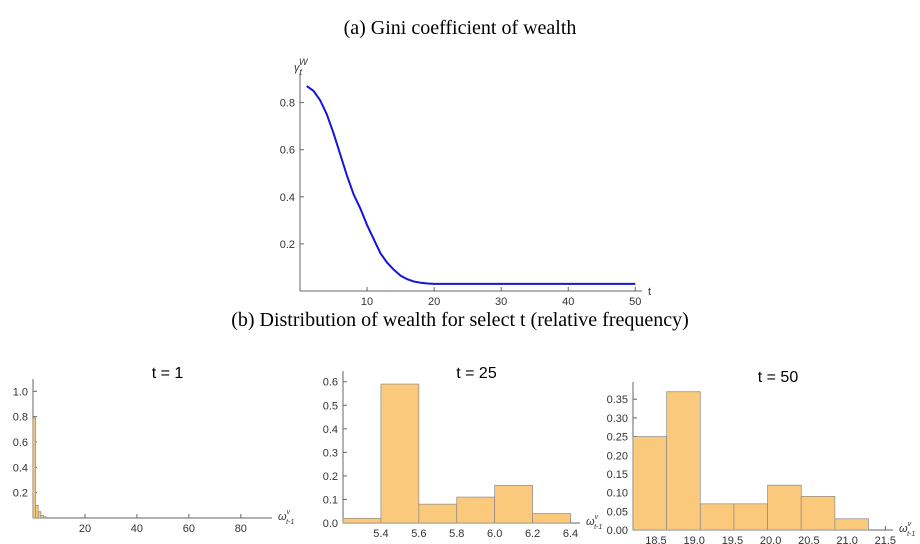 The height and width of the screenshot is (544, 920). I want to click on y-tick-label: 0.15, so click(617, 475).